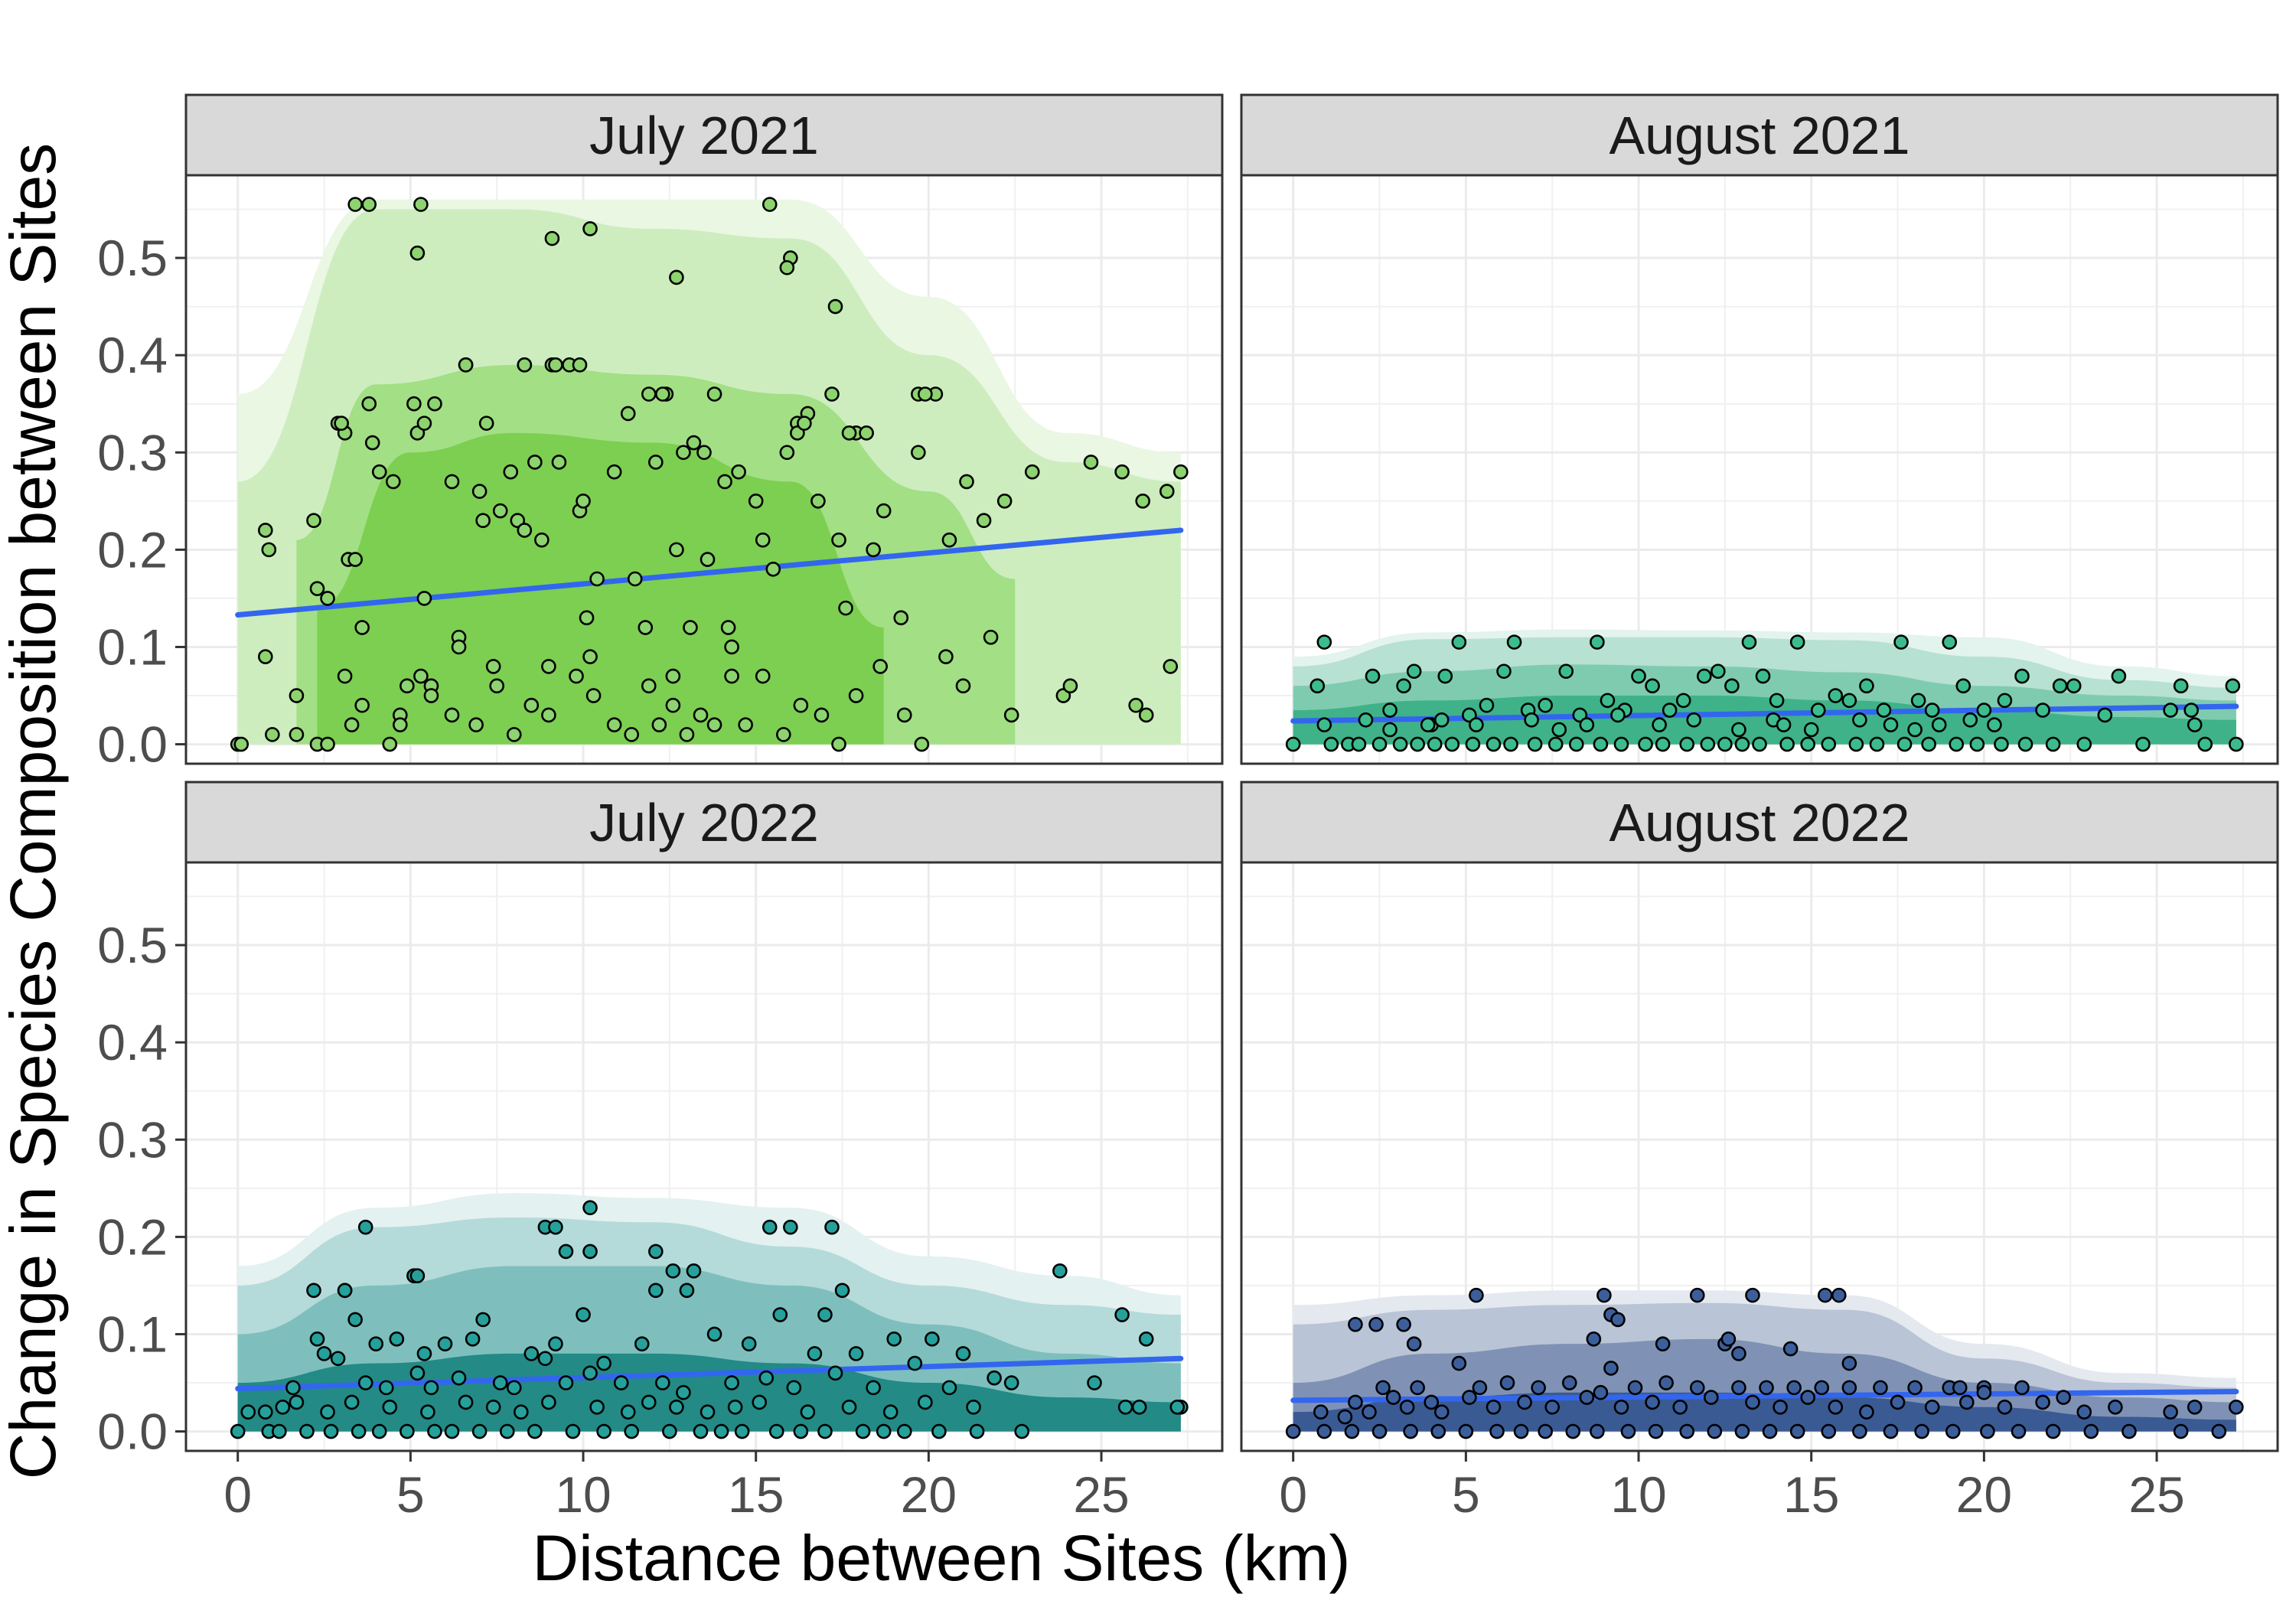  What do you see at coordinates (132, 1139) in the screenshot?
I see `y-tick-label: 0.3` at bounding box center [132, 1139].